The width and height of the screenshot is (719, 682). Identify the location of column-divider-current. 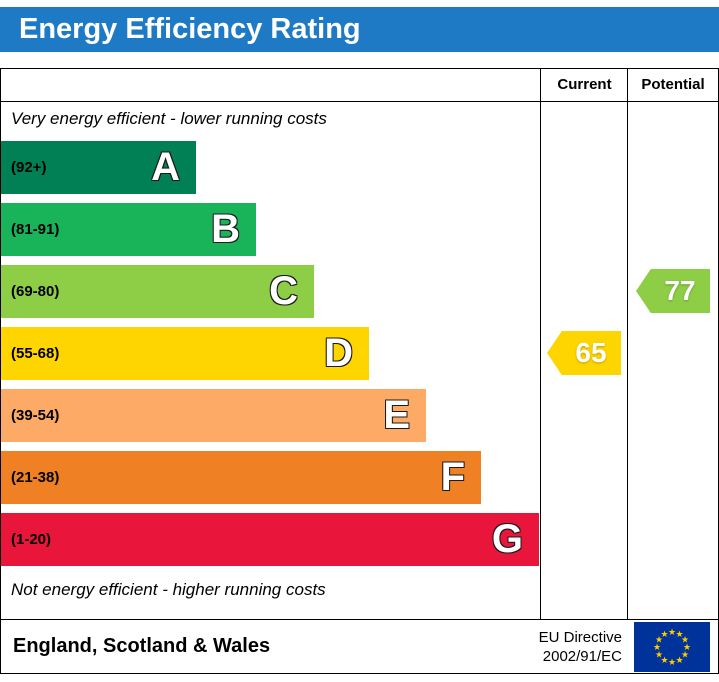
(540, 344).